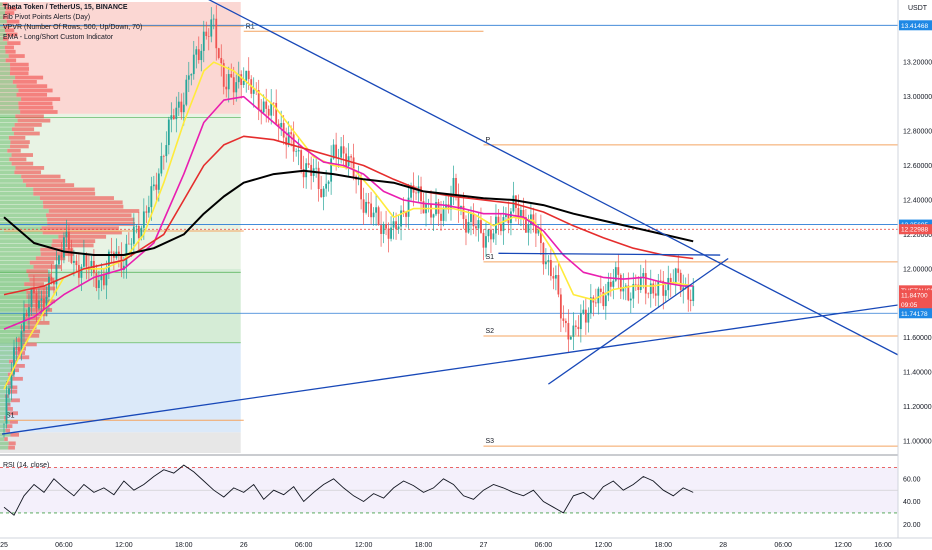 The width and height of the screenshot is (932, 550). I want to click on x-tick-label: 06:00, so click(544, 545).